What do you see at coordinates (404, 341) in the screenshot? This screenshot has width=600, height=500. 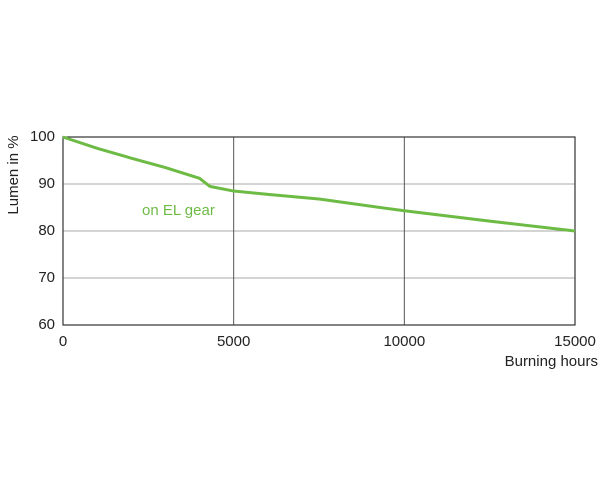 I see `x-tick-label: 10000` at bounding box center [404, 341].